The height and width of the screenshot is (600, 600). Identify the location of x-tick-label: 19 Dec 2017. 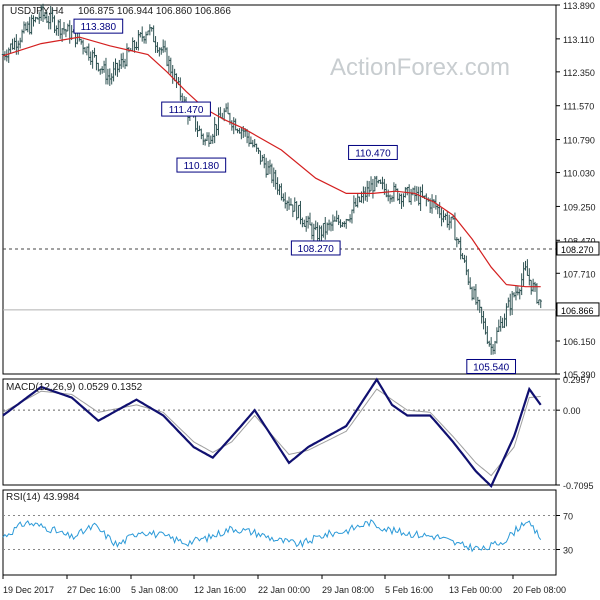
(28, 590).